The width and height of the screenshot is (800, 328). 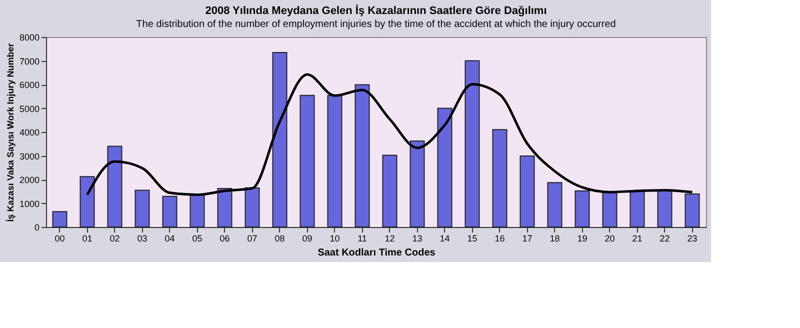 I want to click on x-tick-label: 10, so click(x=335, y=239).